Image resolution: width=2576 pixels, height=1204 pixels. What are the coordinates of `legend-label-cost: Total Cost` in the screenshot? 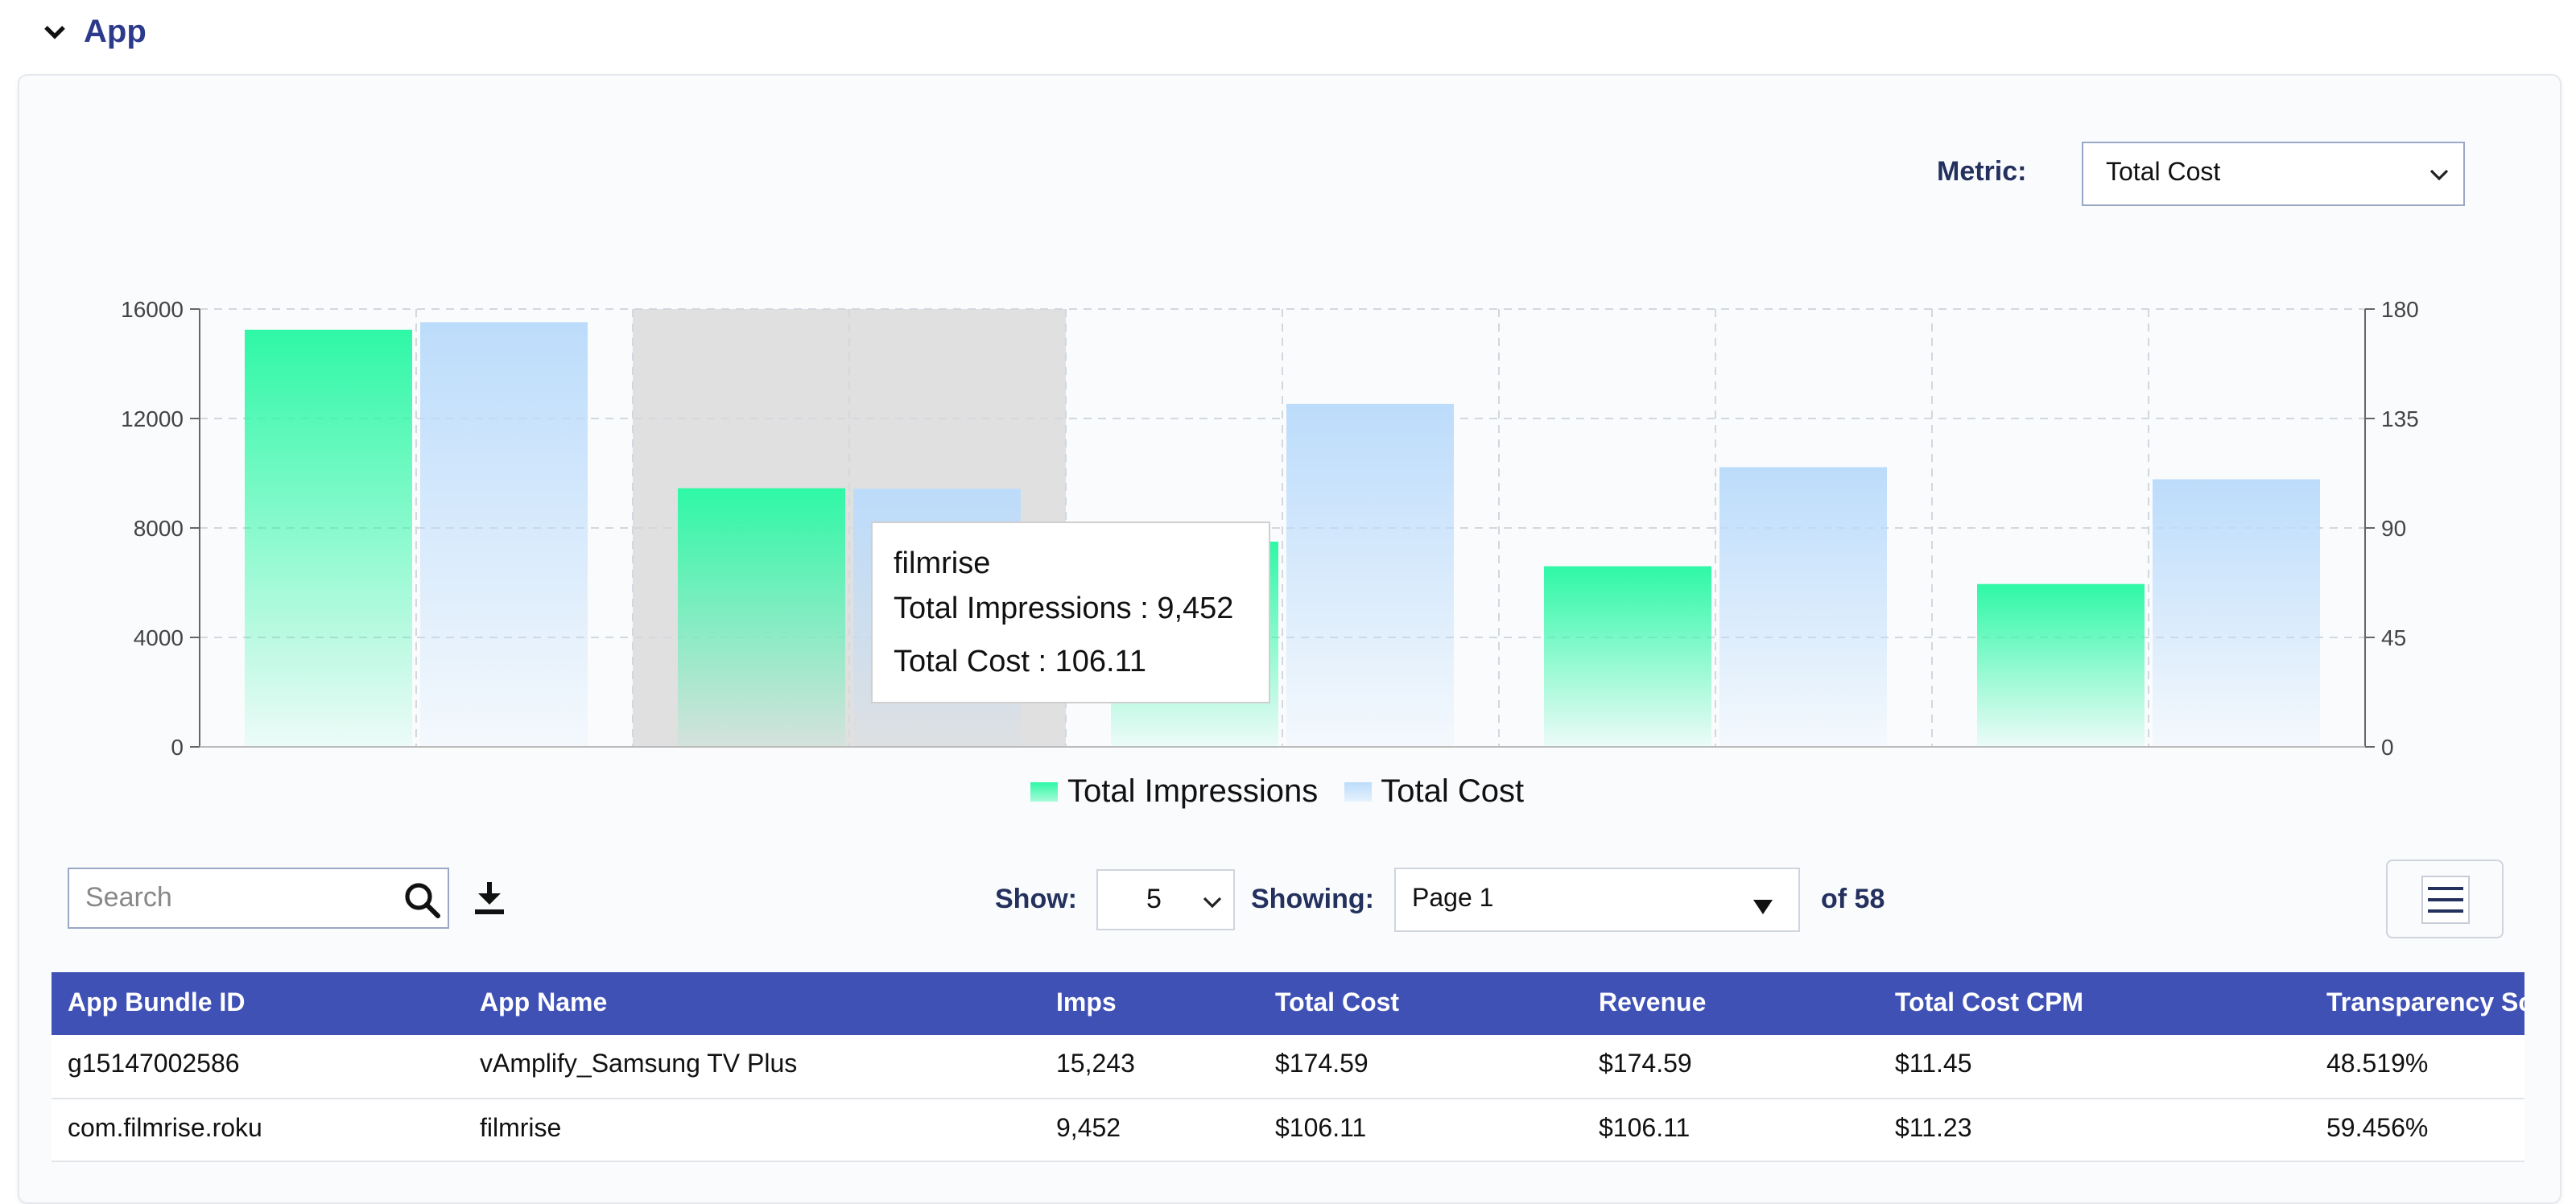 It's located at (1453, 791).